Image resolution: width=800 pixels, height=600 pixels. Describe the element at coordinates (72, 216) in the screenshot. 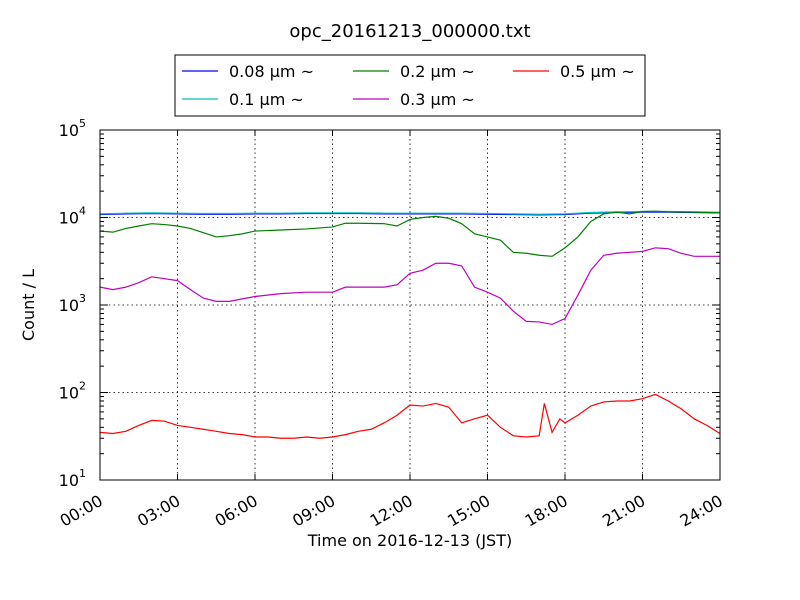

I see `y-tick-label: 10⁴` at that location.